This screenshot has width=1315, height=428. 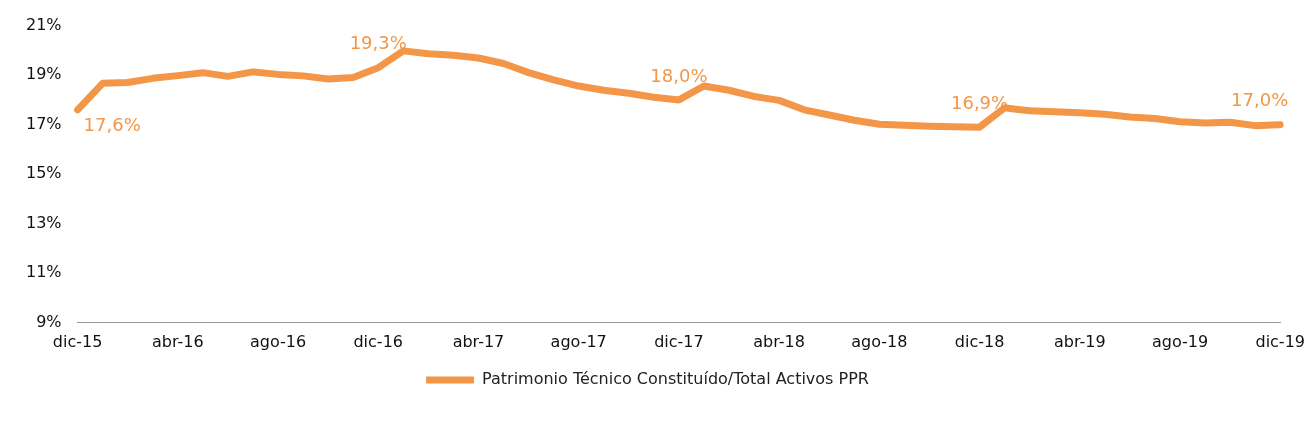 I want to click on y-tick-label: 13%, so click(x=44, y=222).